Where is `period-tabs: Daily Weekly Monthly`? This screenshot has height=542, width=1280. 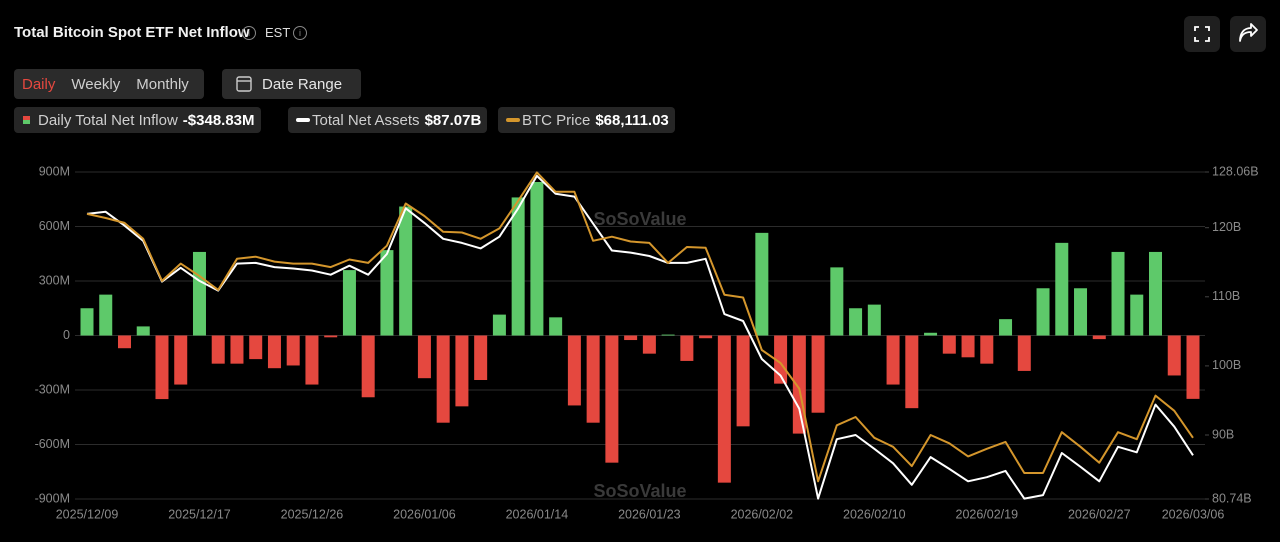 period-tabs: Daily Weekly Monthly is located at coordinates (109, 84).